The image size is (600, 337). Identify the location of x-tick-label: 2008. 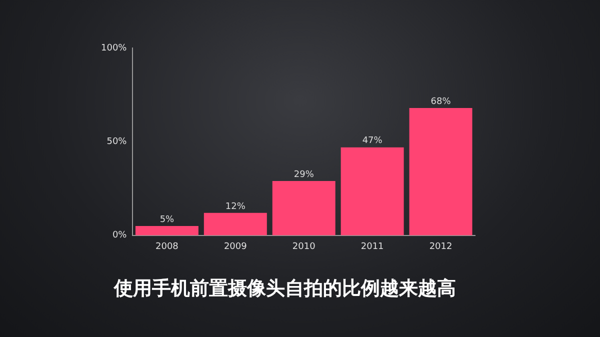
(167, 247).